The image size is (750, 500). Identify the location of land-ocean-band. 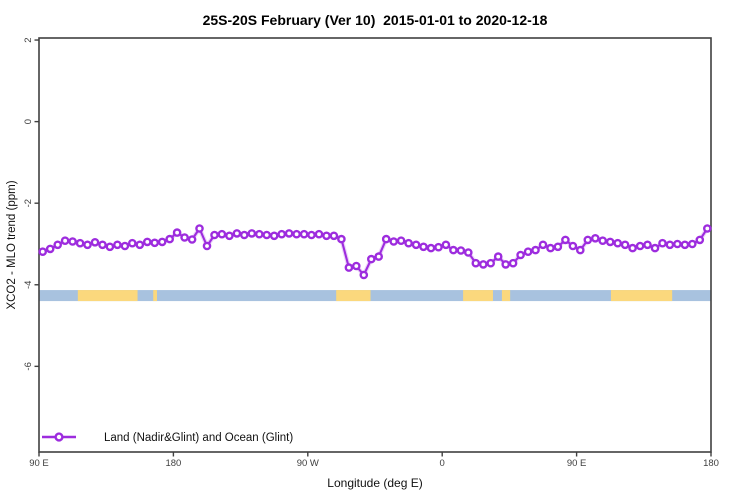
(375, 296).